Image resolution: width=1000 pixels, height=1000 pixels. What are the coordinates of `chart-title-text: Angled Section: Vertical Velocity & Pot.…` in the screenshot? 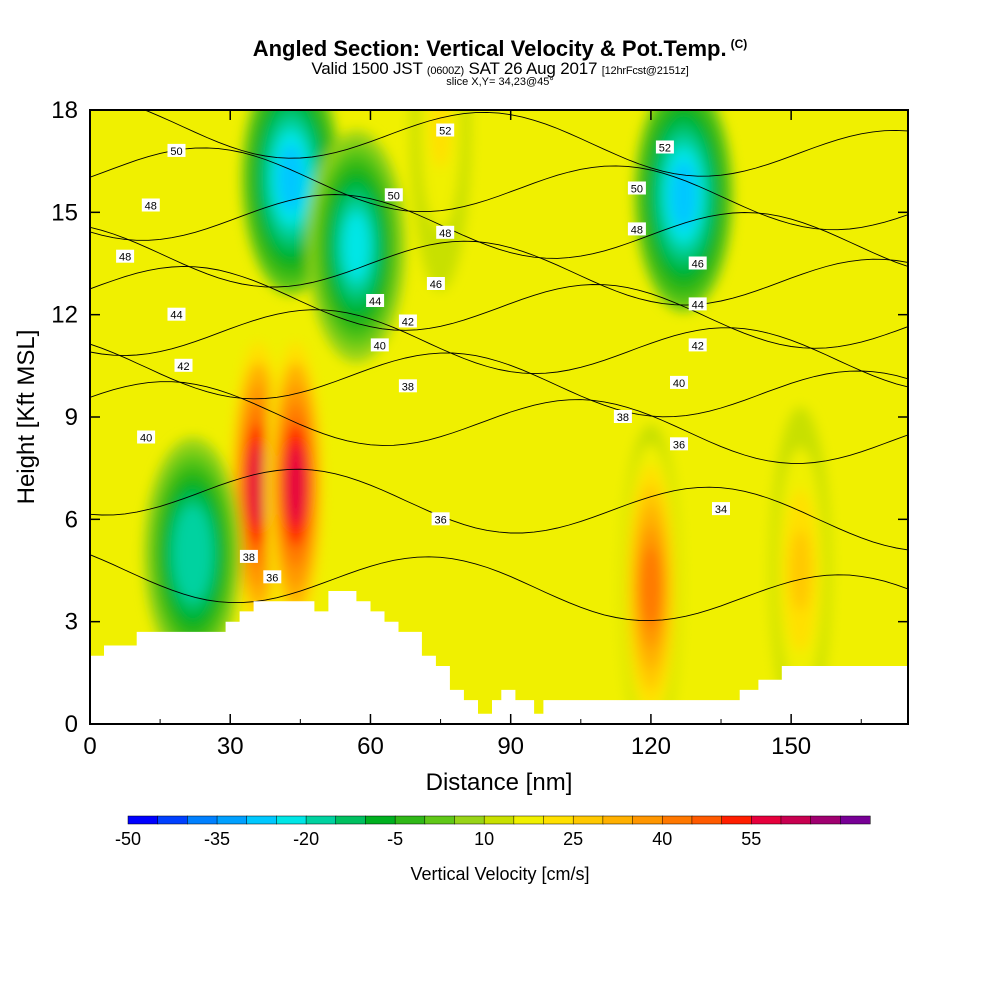 It's located at (489, 48).